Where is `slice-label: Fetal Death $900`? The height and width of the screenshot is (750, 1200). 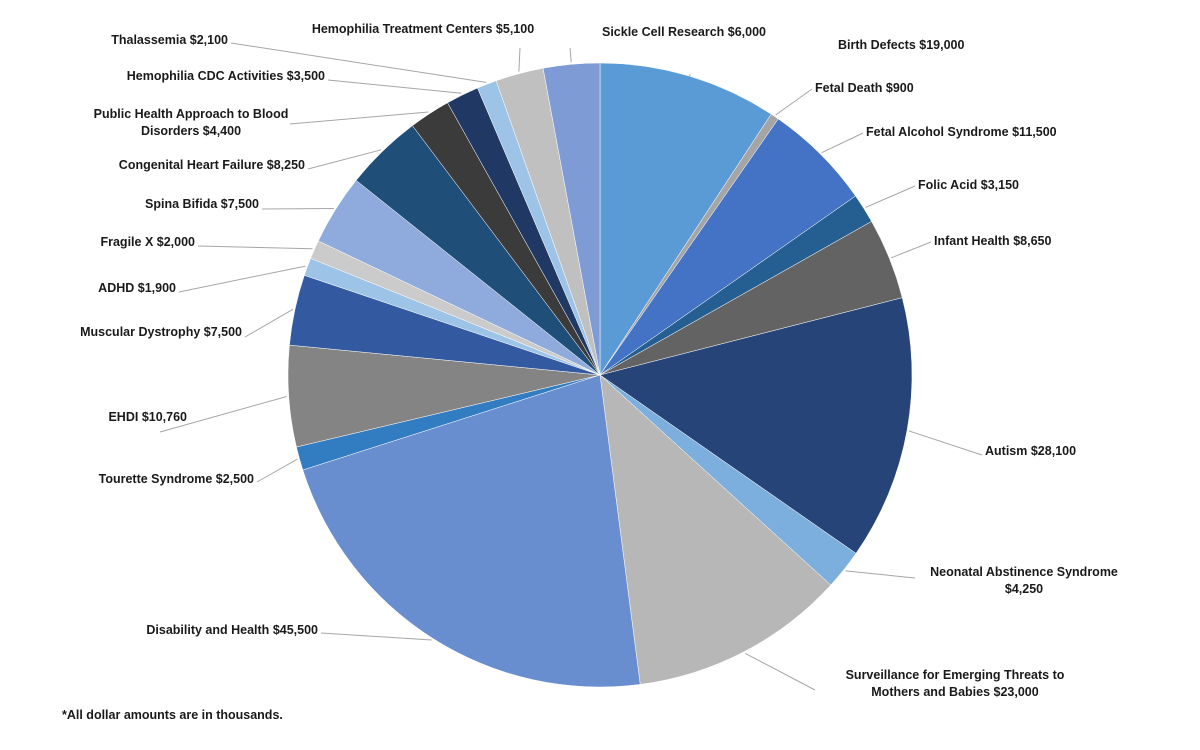 slice-label: Fetal Death $900 is located at coordinates (864, 88).